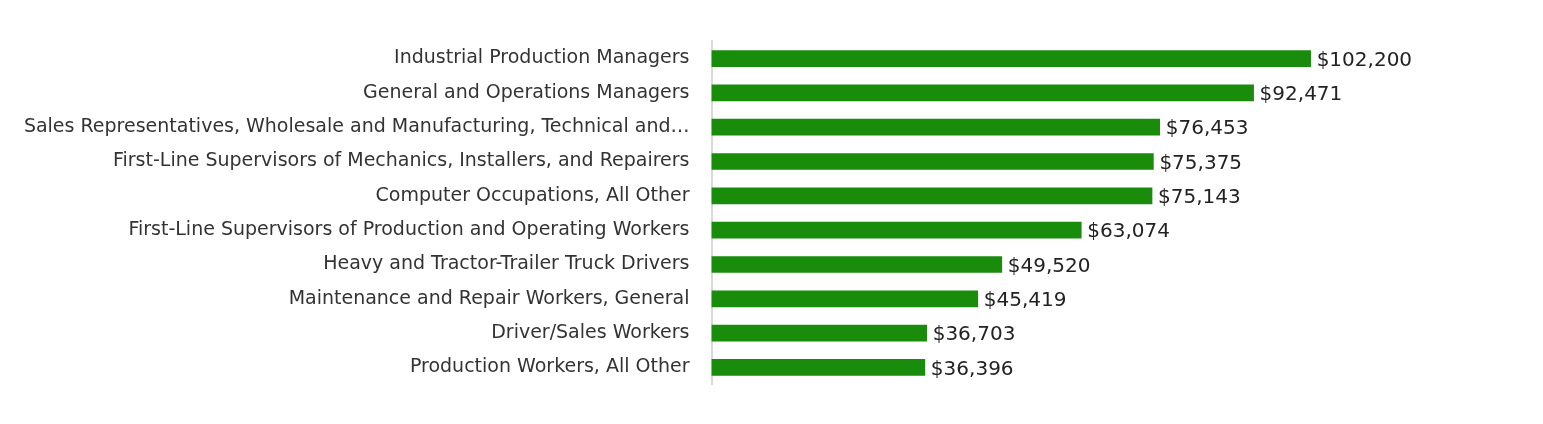 The width and height of the screenshot is (1543, 424). What do you see at coordinates (489, 296) in the screenshot?
I see `y-tick-label: Maintenance and Repair Workers, General` at bounding box center [489, 296].